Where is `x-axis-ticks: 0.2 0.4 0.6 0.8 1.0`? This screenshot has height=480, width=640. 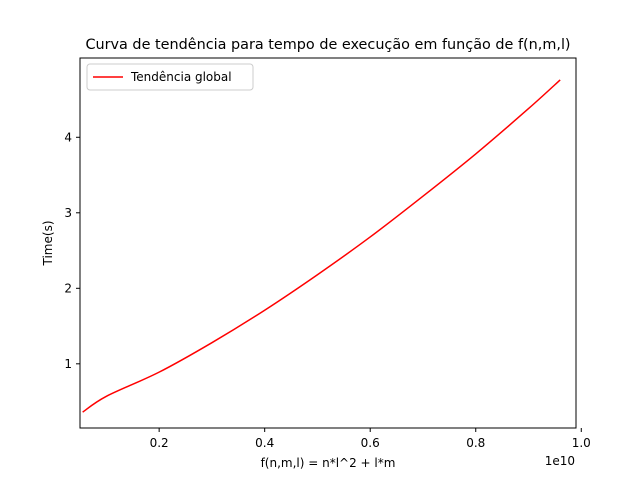
x-axis-ticks: 0.2 0.4 0.6 0.8 1.0 is located at coordinates (370, 439).